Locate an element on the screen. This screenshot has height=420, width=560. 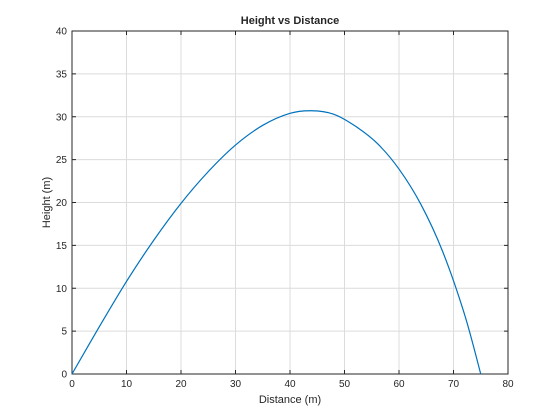
x-tick-label: 10 is located at coordinates (127, 384).